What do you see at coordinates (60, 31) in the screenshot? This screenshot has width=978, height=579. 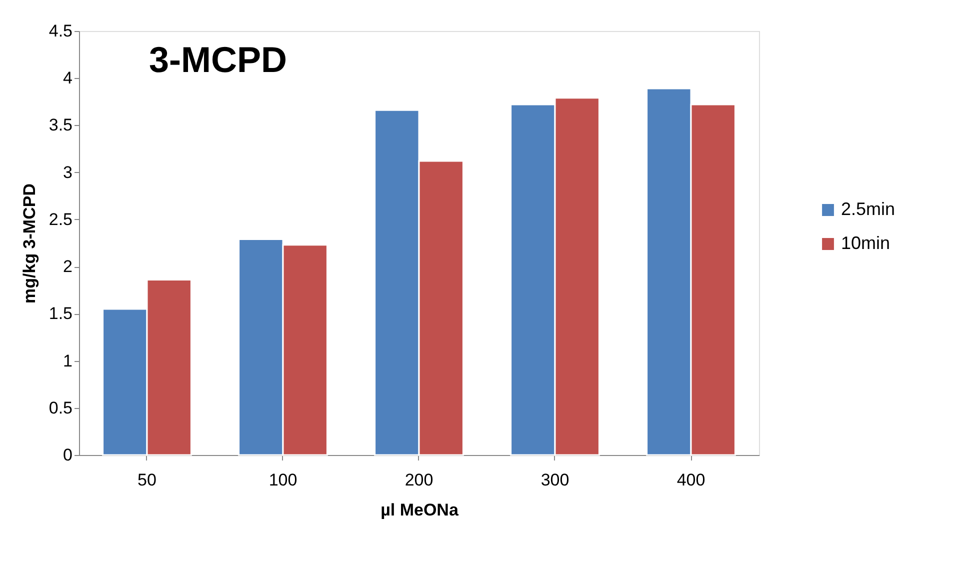 I see `y-tick-label: 4.5` at bounding box center [60, 31].